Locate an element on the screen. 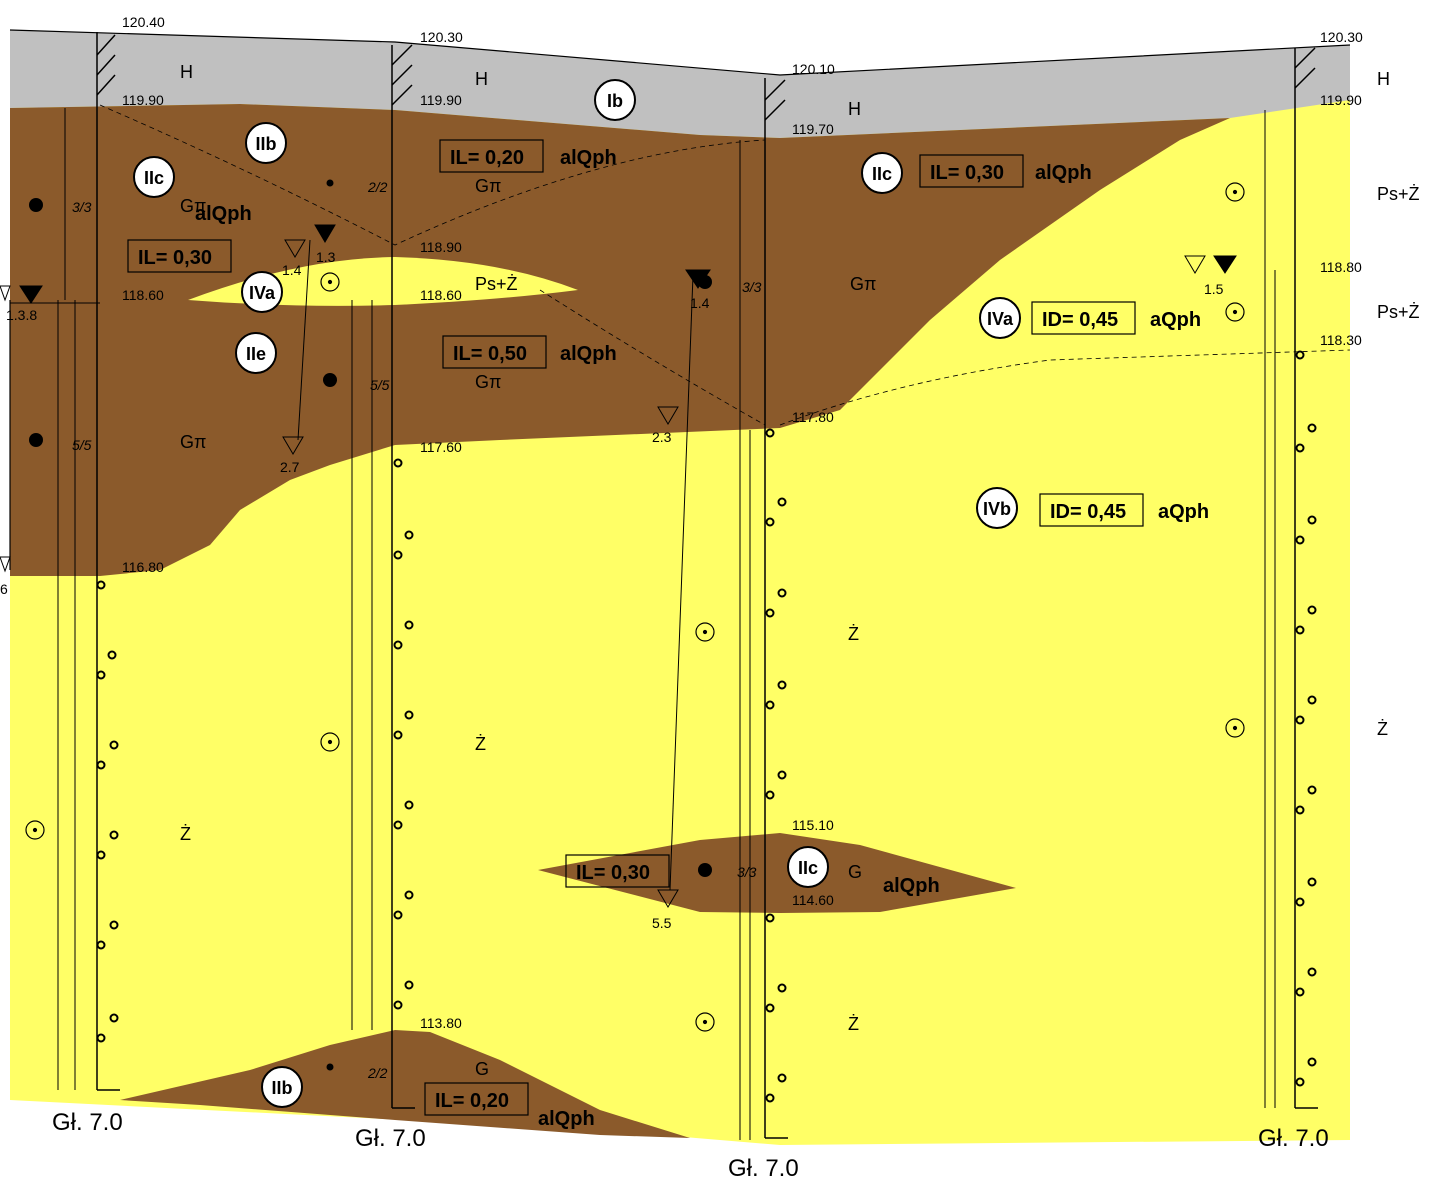 The width and height of the screenshot is (1445, 1179). geo-IIe: IIe is located at coordinates (256, 354).